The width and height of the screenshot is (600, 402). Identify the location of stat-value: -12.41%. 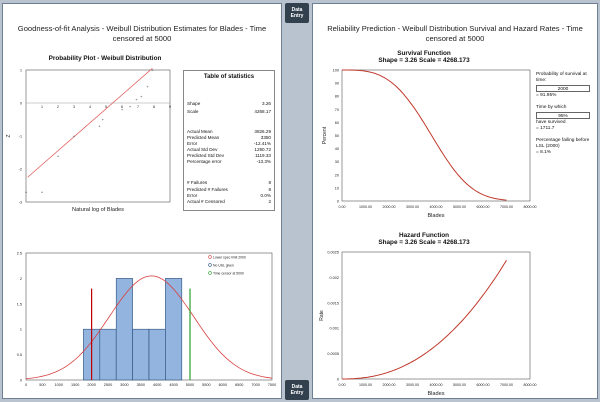
(262, 143).